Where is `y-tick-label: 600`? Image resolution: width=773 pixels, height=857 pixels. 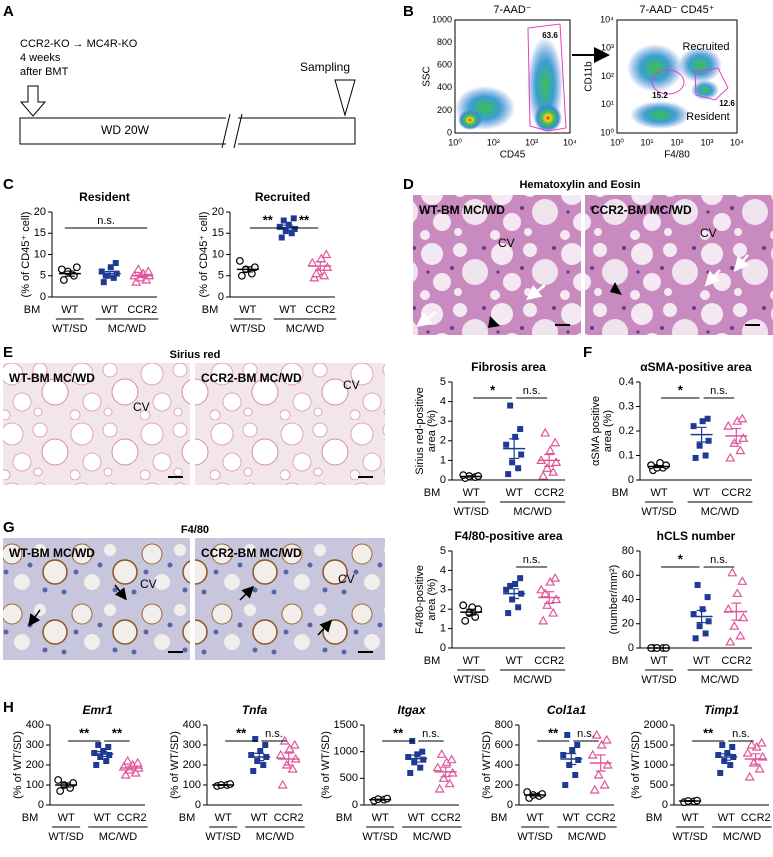 y-tick-label: 600 is located at coordinates (504, 745).